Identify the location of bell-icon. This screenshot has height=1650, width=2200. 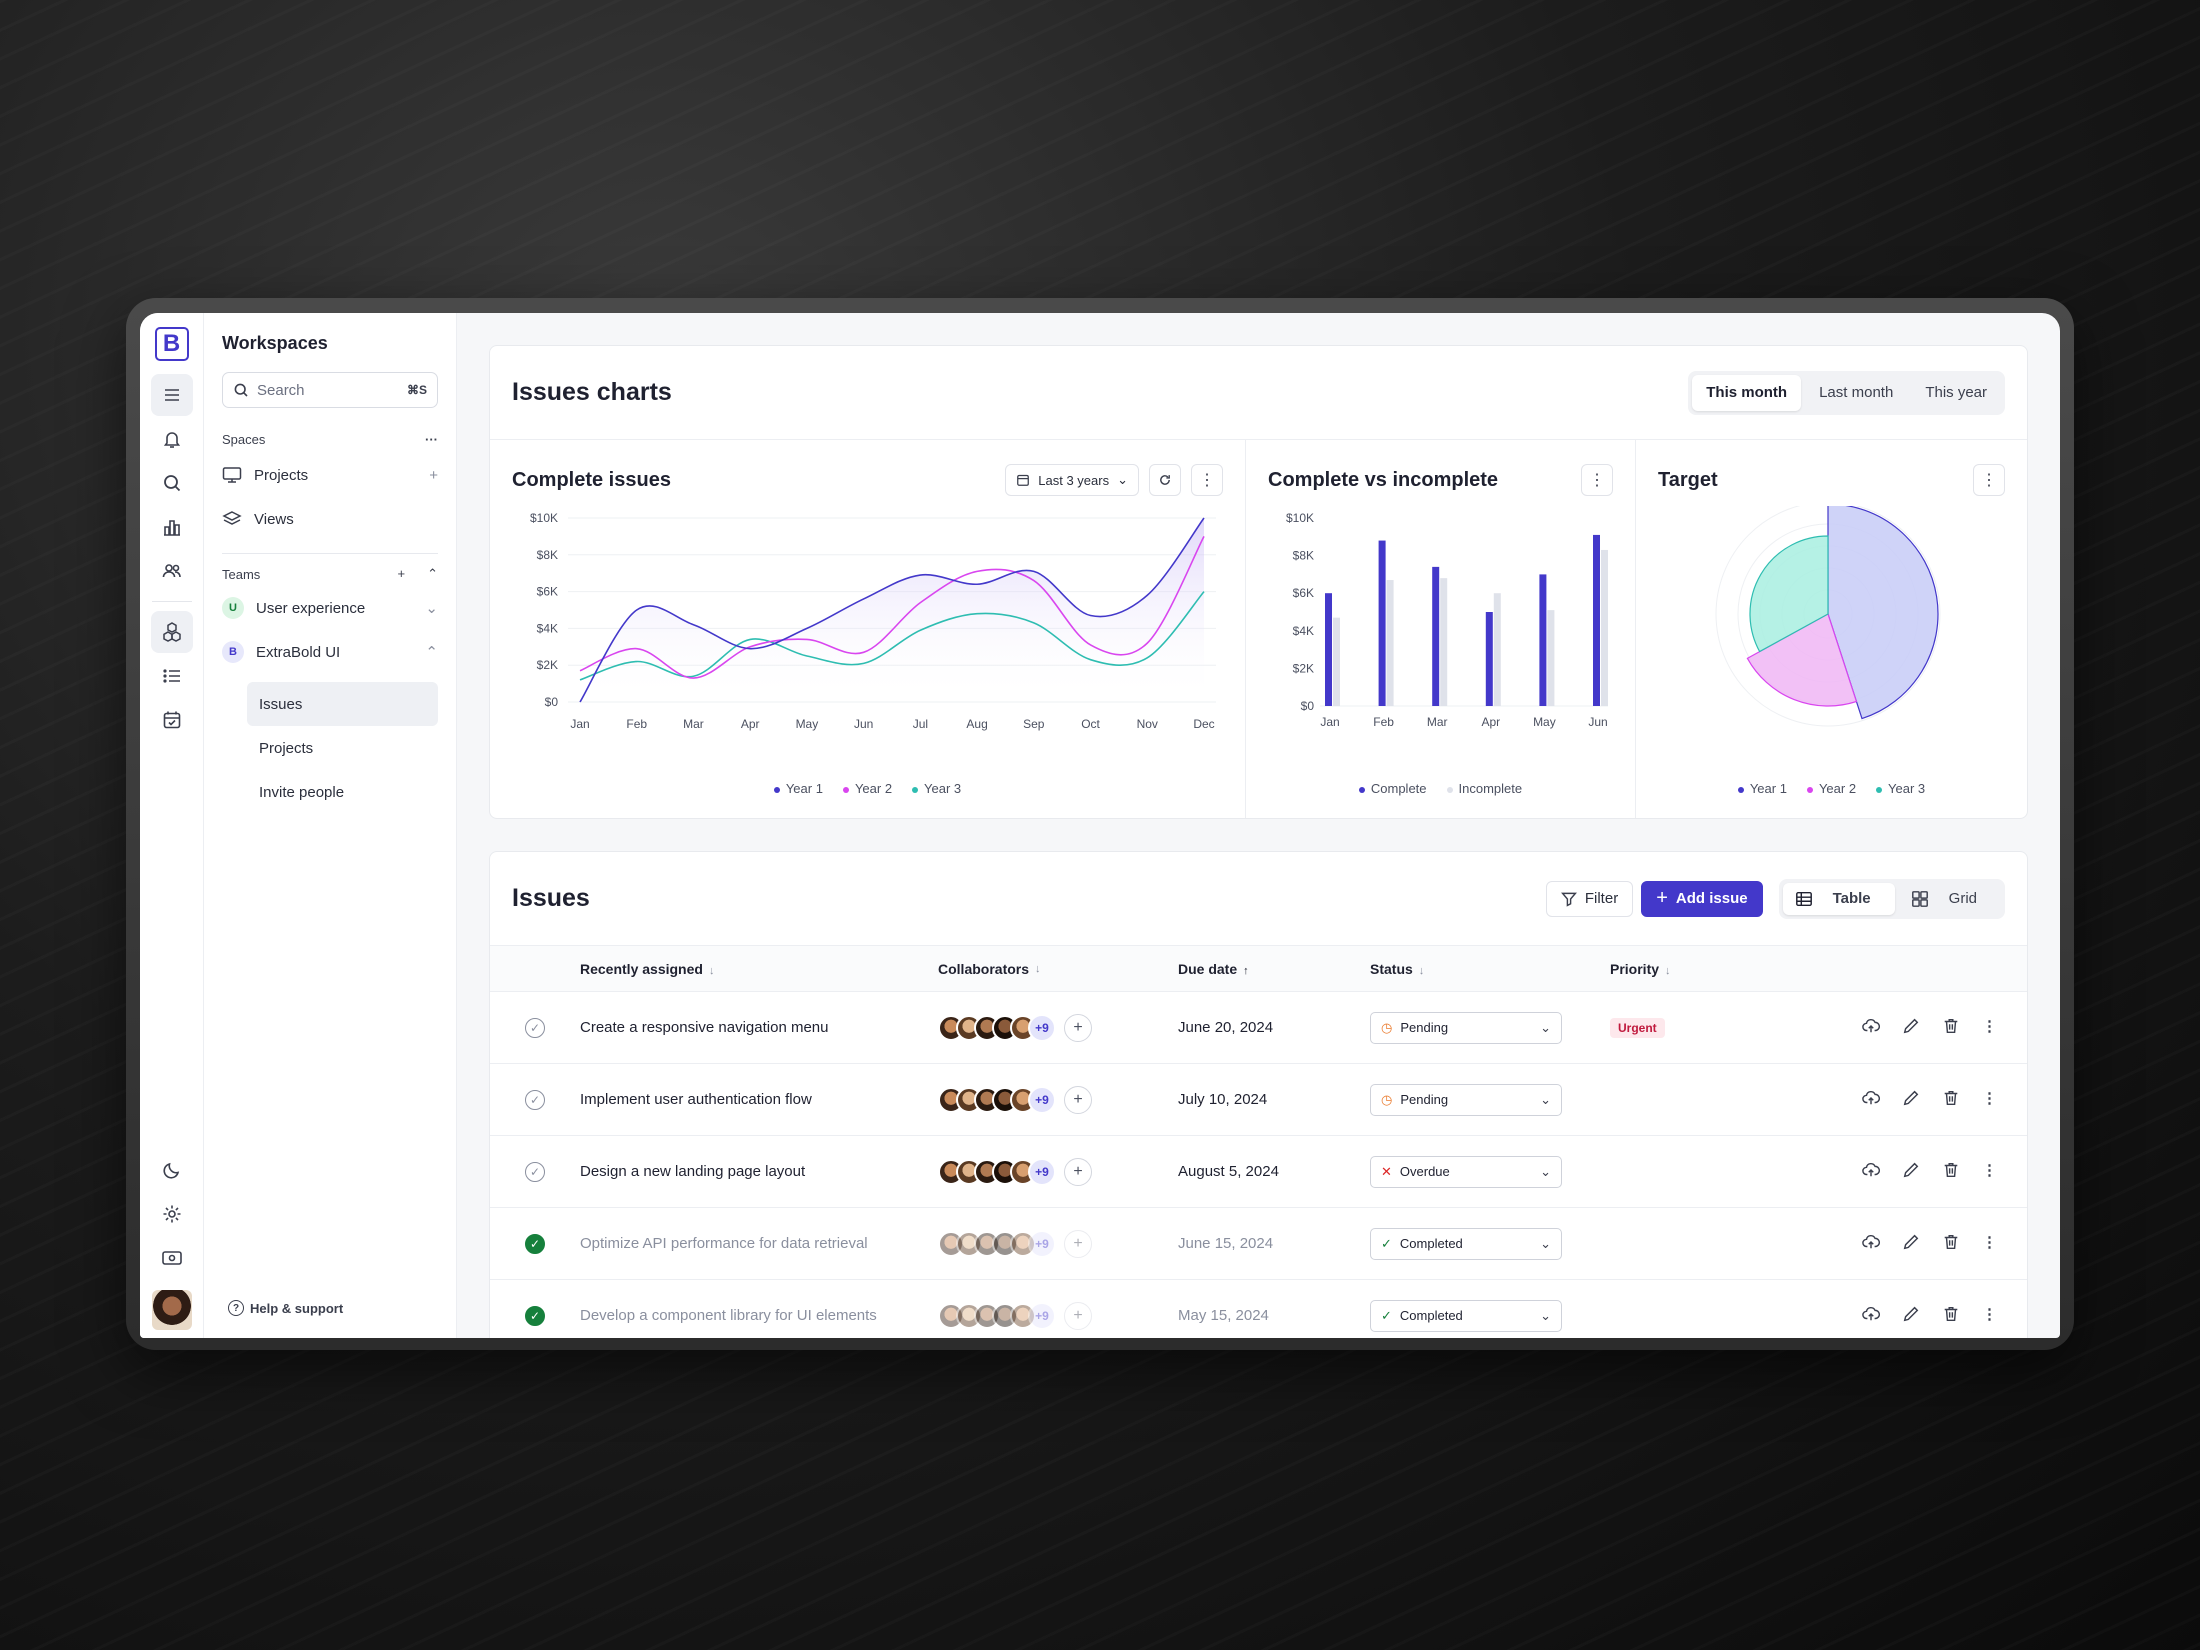
(172, 439).